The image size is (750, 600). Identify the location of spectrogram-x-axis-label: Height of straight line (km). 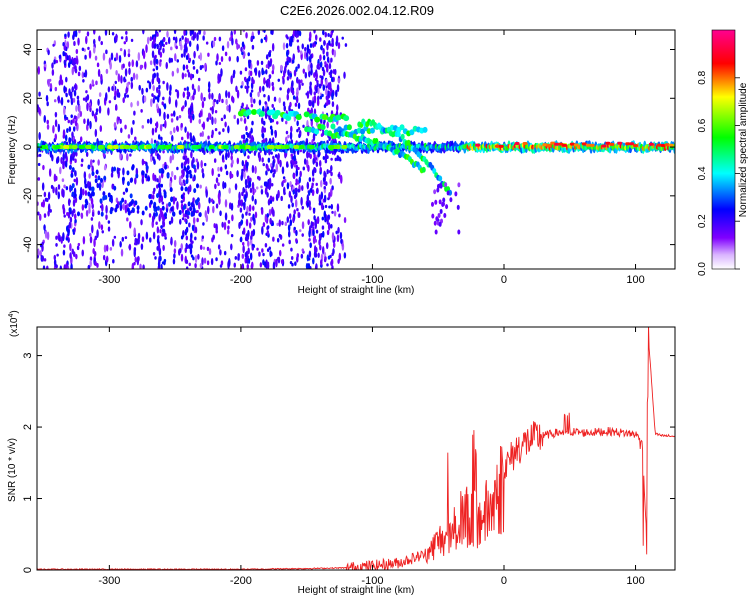
(356, 290).